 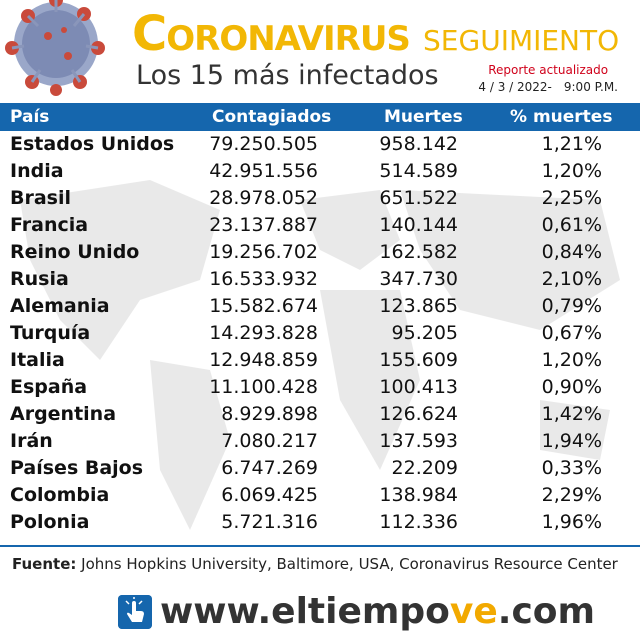 What do you see at coordinates (30, 117) in the screenshot?
I see `header-country: País` at bounding box center [30, 117].